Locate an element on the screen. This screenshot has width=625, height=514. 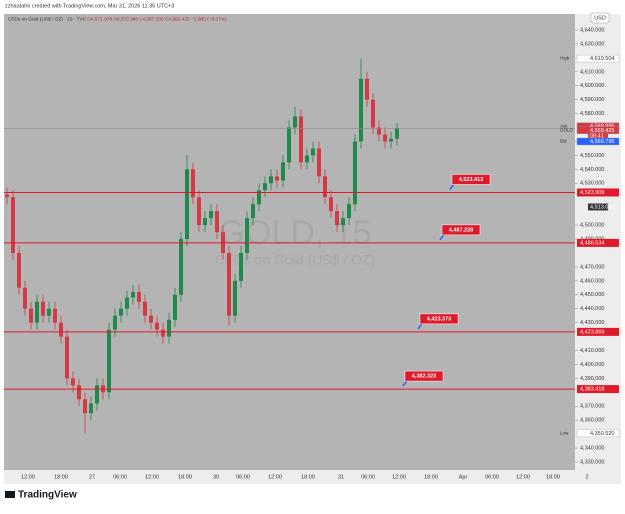
price-tag-value: 4,569.995 is located at coordinates (602, 127).